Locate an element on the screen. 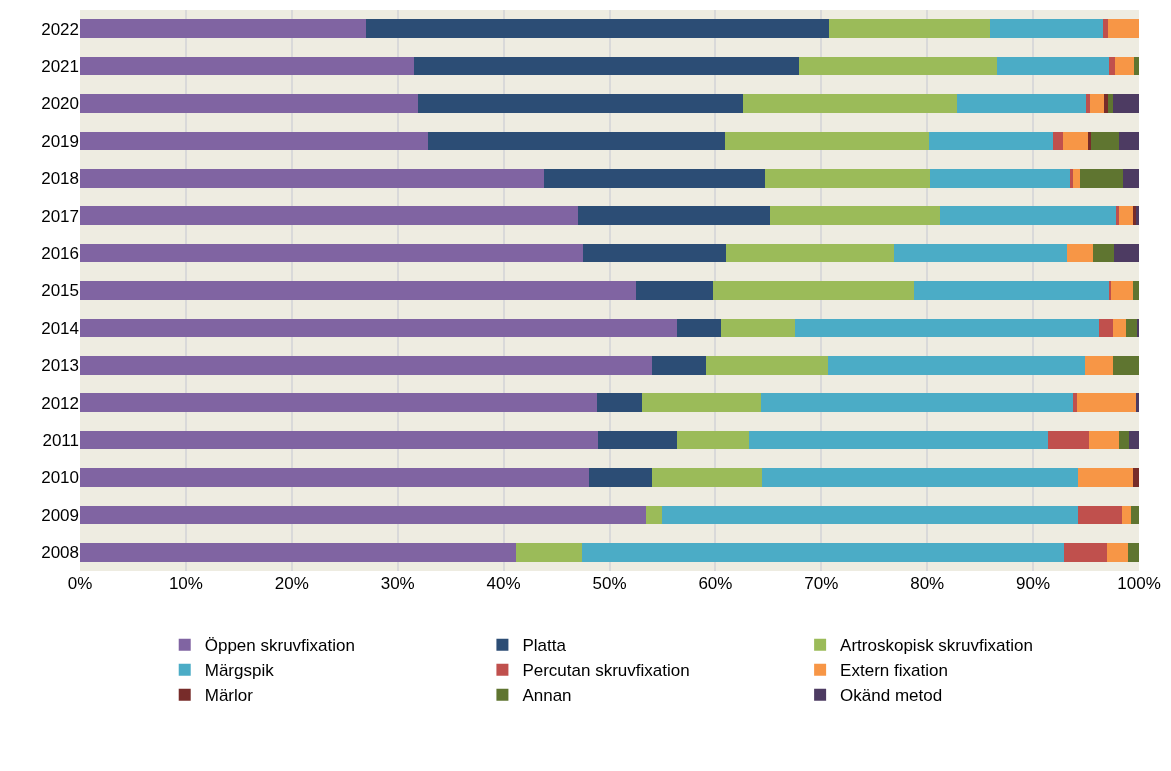 The height and width of the screenshot is (771, 1171). y-tick-label: 2008 is located at coordinates (60, 553).